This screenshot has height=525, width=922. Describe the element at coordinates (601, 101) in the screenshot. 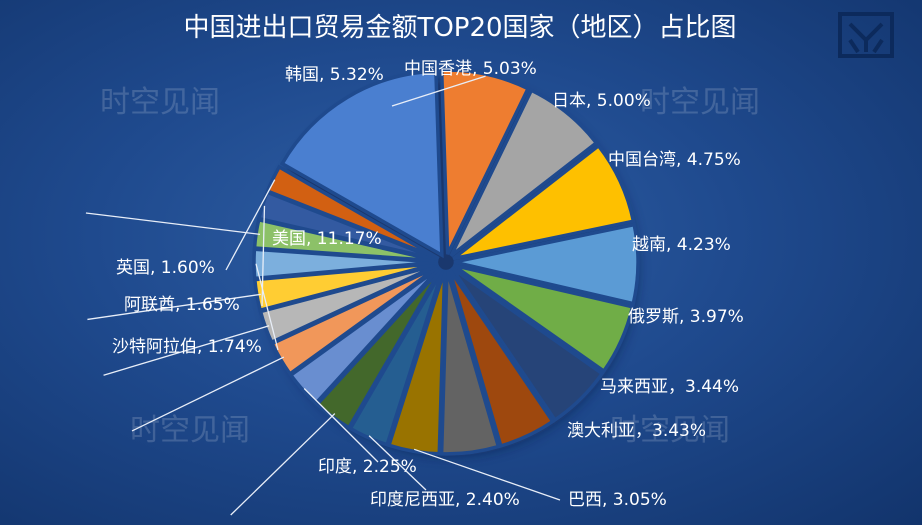

I see `slice-label: 日本, 5.00%` at that location.